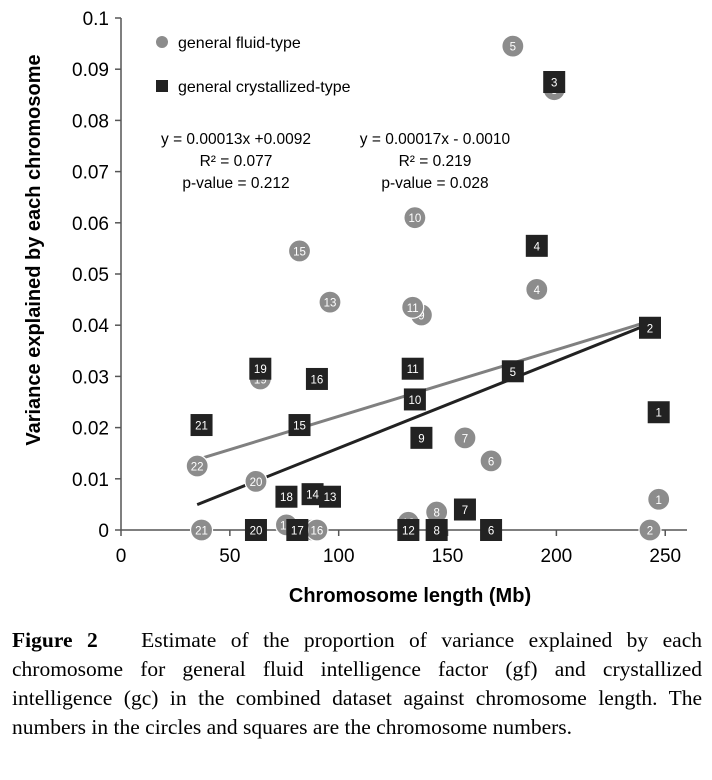 The height and width of the screenshot is (780, 712). Describe the element at coordinates (96, 19) in the screenshot. I see `y-tick-label: 0.1` at that location.